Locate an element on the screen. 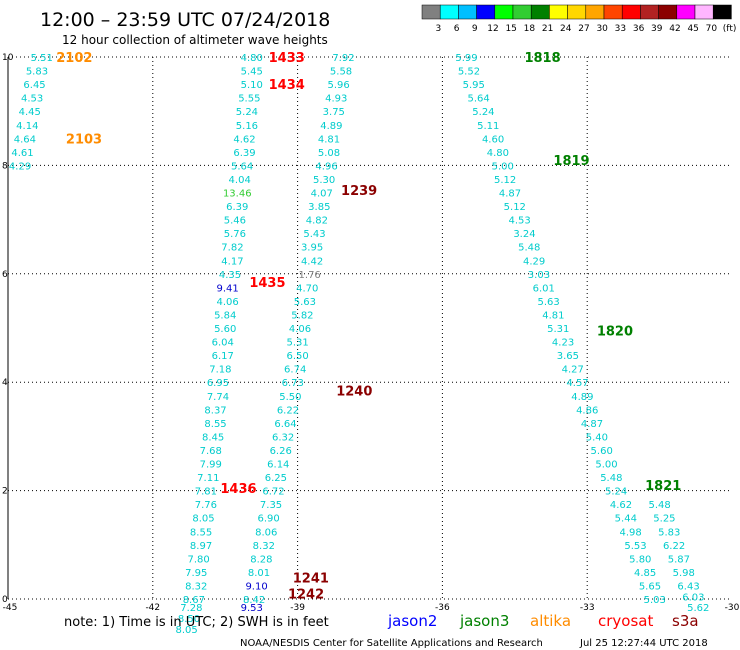 Image resolution: width=740 pixels, height=650 pixels. wave-height-point: 6.04 is located at coordinates (223, 343).